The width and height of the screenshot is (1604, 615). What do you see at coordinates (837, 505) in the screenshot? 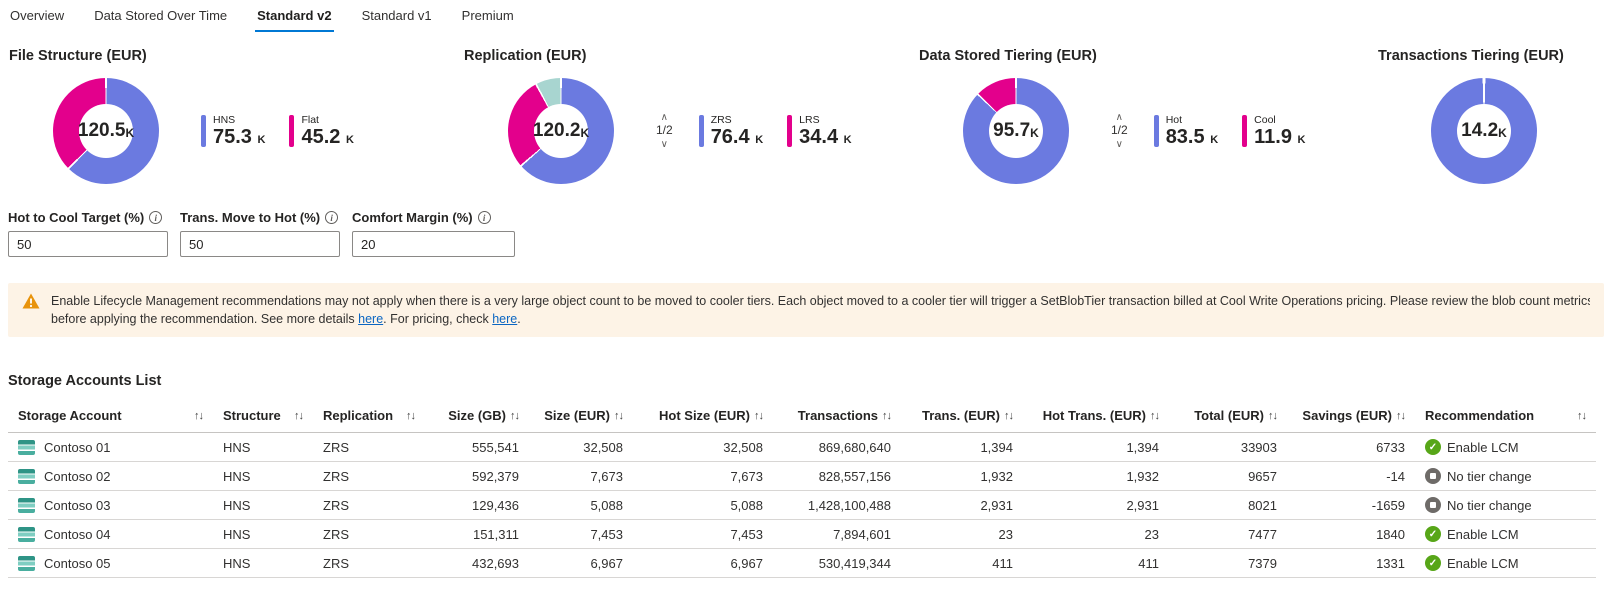
I see `transactions-cell: 1,428,100,488` at bounding box center [837, 505].